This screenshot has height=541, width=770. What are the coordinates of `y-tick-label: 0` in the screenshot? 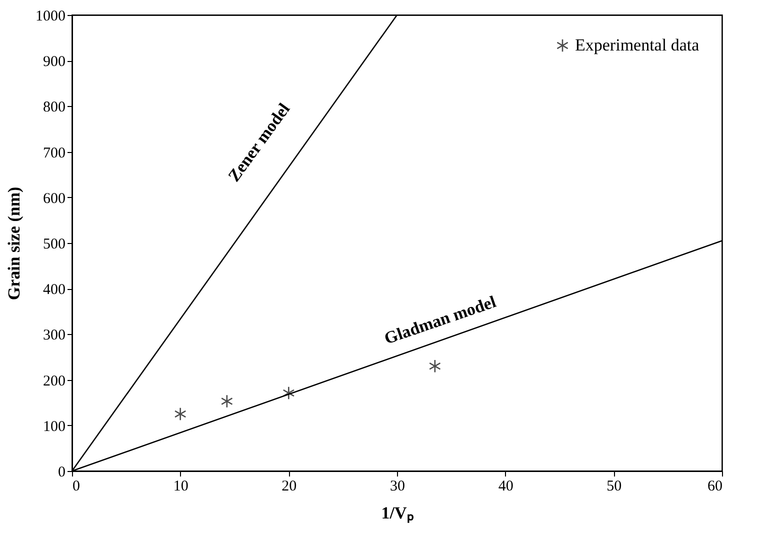 It's located at (62, 472).